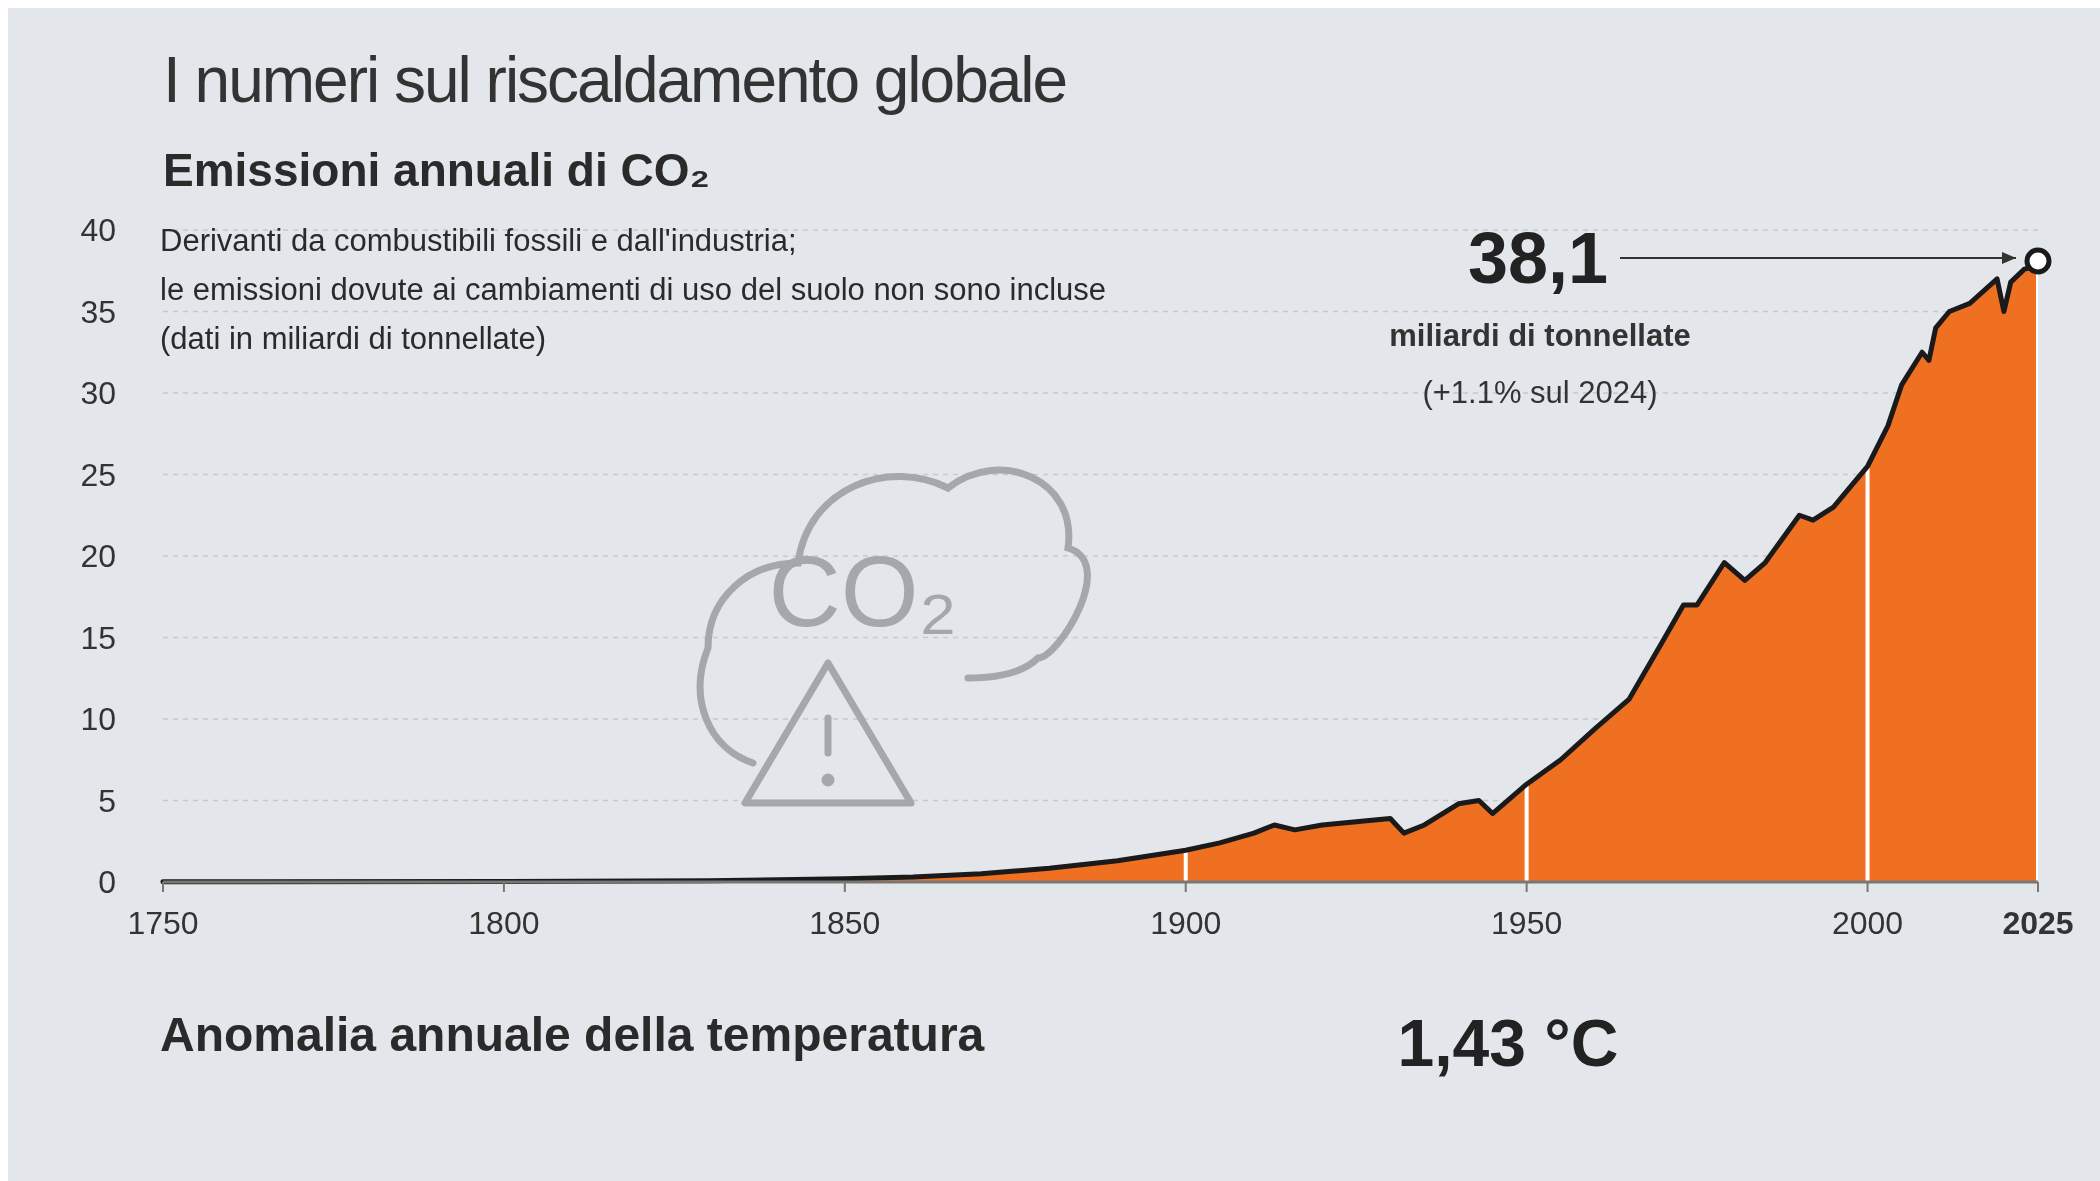 The image size is (2100, 1181). I want to click on x-tick-label: 1750, so click(163, 923).